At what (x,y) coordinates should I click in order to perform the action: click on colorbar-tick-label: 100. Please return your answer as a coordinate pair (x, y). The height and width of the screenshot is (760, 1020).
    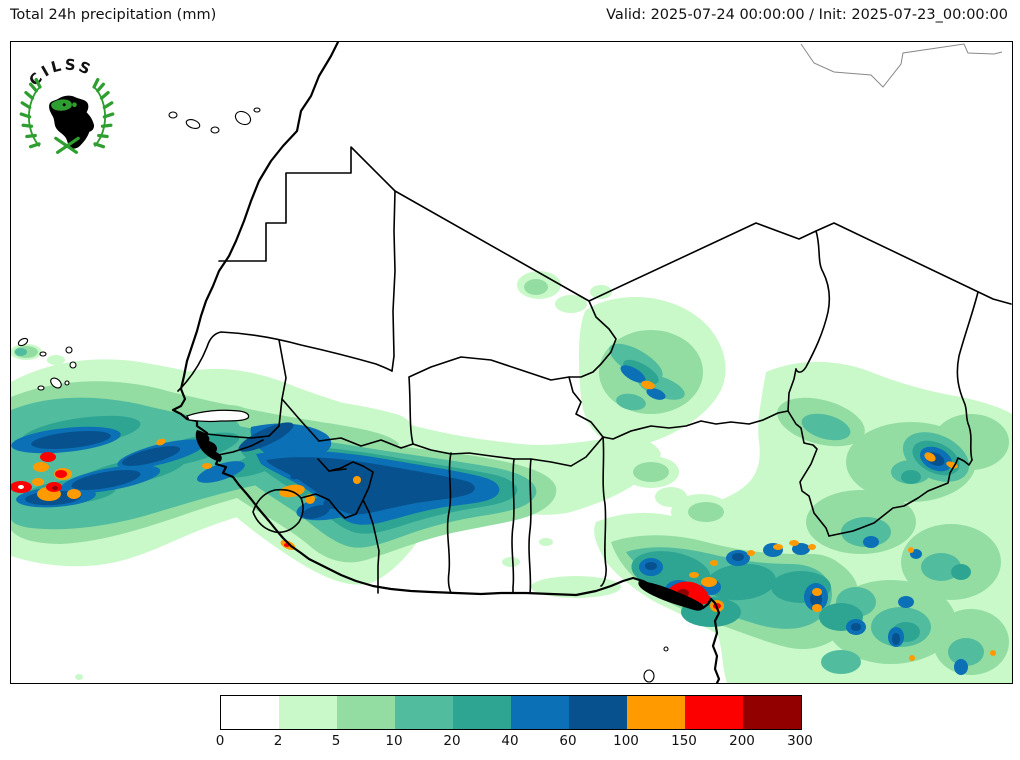
    Looking at the image, I should click on (626, 741).